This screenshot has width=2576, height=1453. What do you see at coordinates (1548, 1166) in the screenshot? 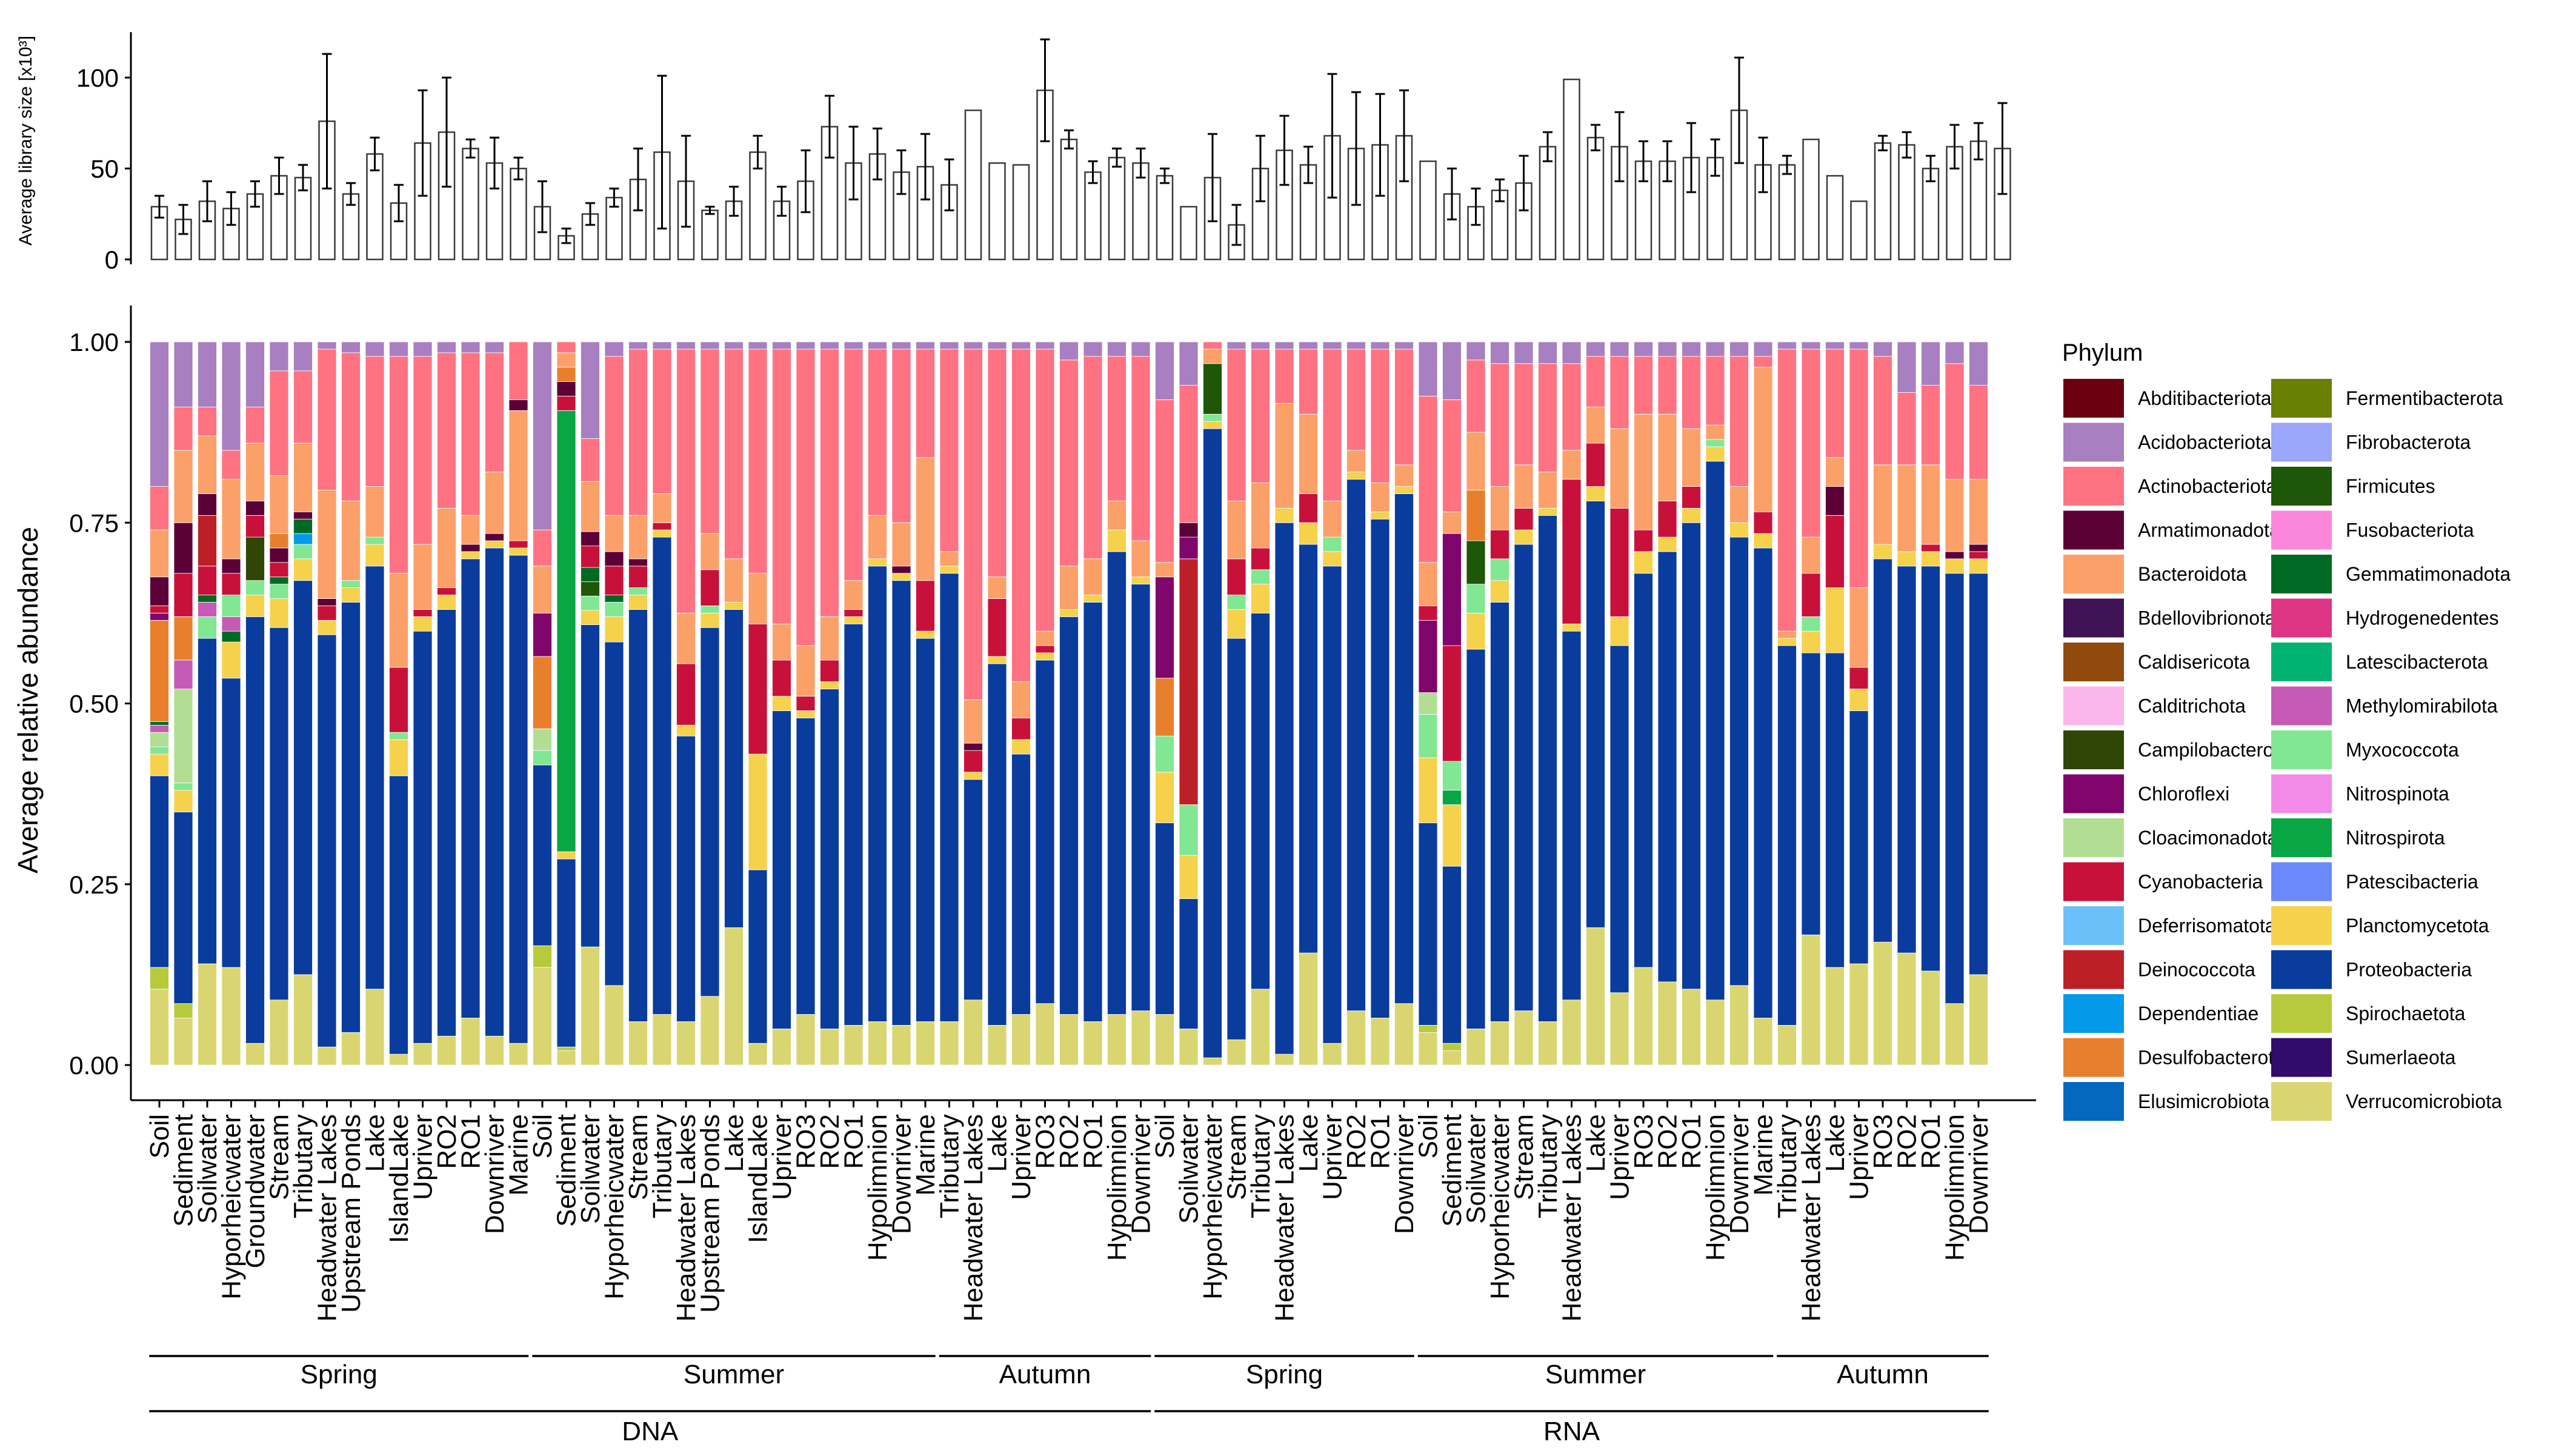
I see `sample-tick-label: Tributary` at bounding box center [1548, 1166].